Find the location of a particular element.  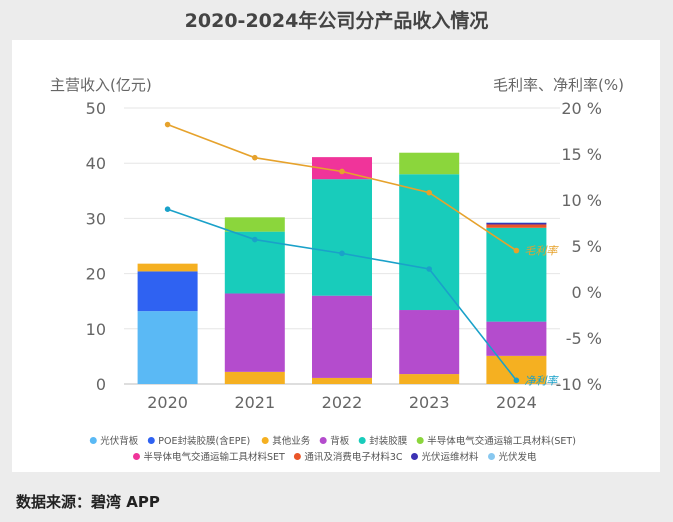

x-tick-label: 2021 is located at coordinates (254, 402).